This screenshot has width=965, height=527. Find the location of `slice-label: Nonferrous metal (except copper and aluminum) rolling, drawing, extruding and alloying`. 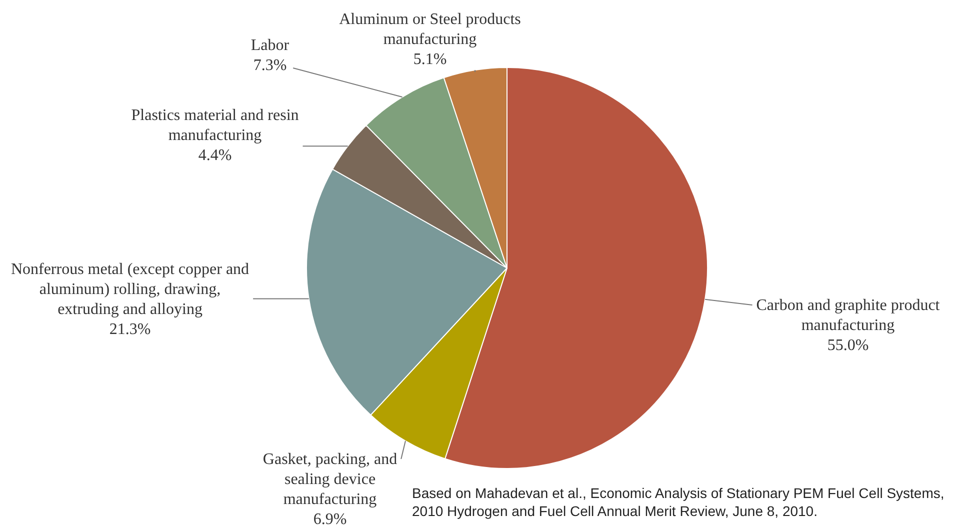

slice-label: Nonferrous metal (except copper and aluminum) rolling, drawing, extruding and alloying is located at coordinates (130, 289).